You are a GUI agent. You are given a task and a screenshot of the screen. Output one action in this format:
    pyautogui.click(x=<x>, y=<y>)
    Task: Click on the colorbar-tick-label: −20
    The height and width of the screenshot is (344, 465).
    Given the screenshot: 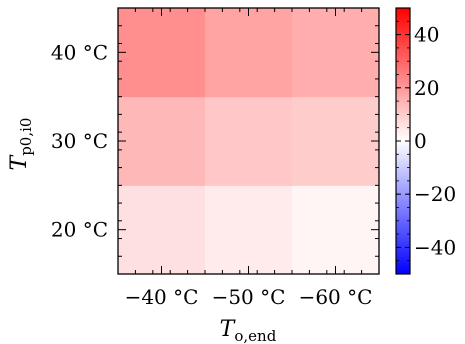 What is the action you would take?
    pyautogui.click(x=435, y=194)
    